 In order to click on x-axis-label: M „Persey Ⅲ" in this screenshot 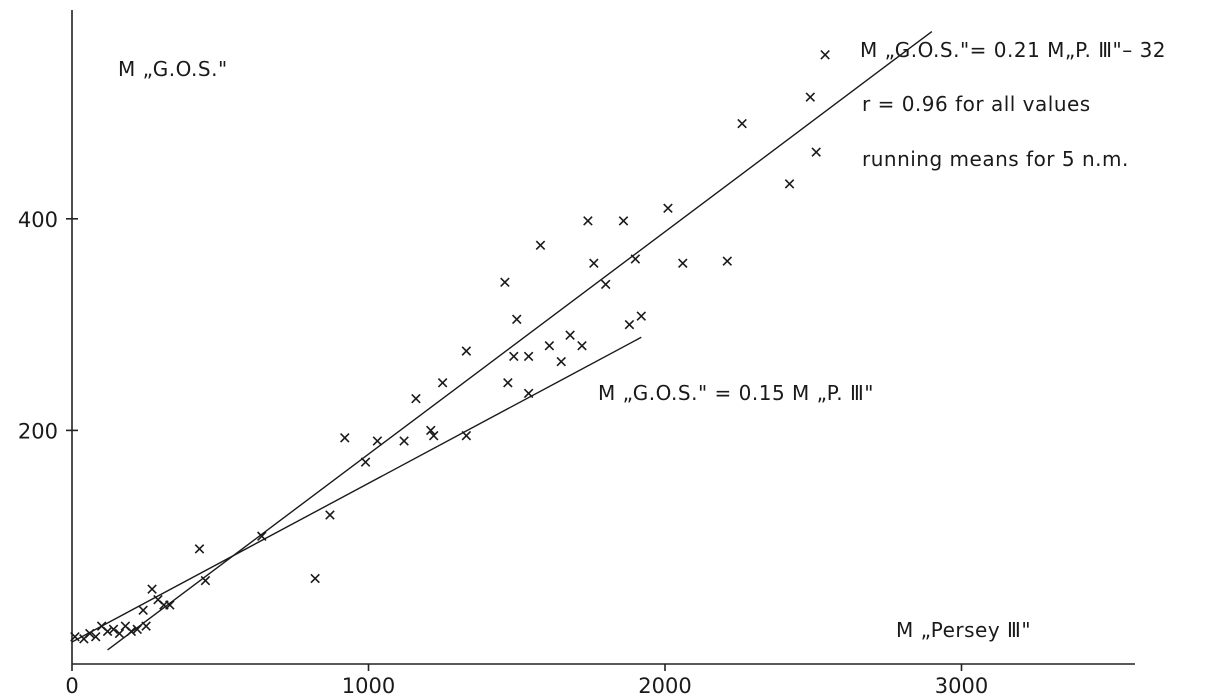, I will do `click(963, 630)`.